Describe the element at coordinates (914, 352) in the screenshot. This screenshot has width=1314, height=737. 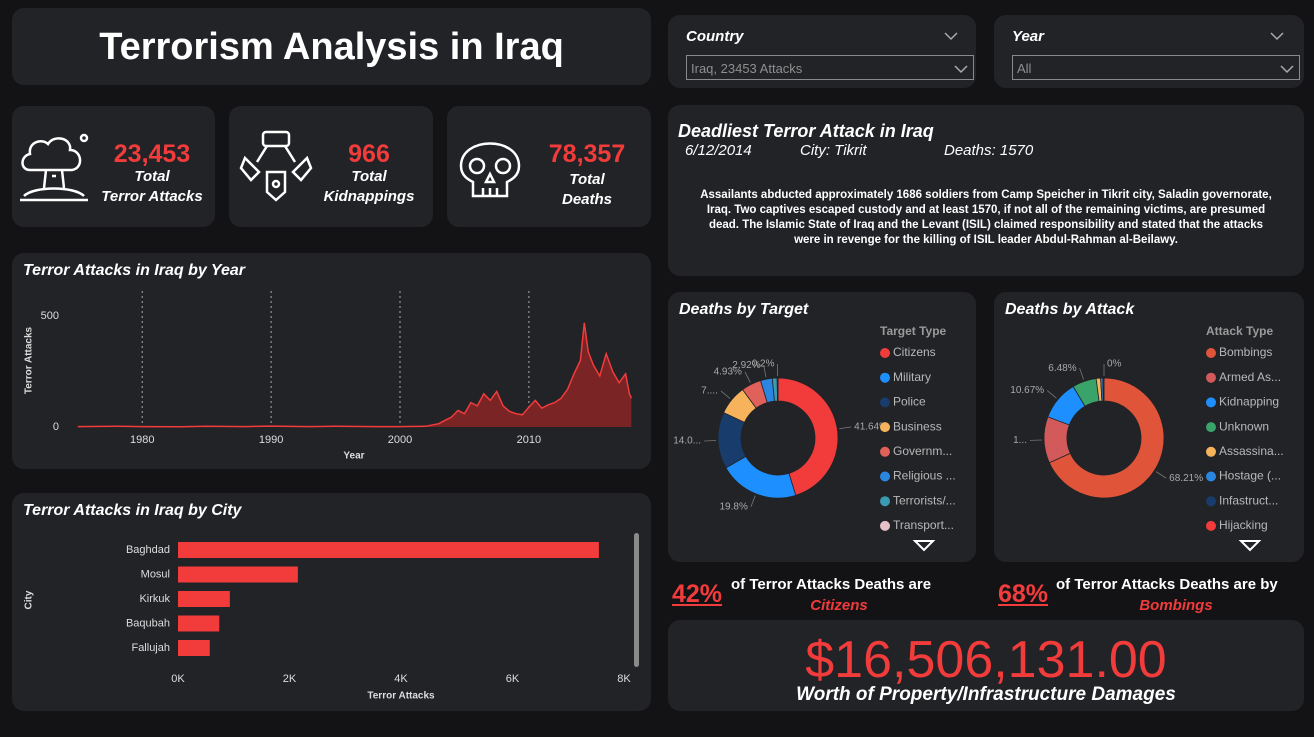
I see `legend-label: Citizens` at that location.